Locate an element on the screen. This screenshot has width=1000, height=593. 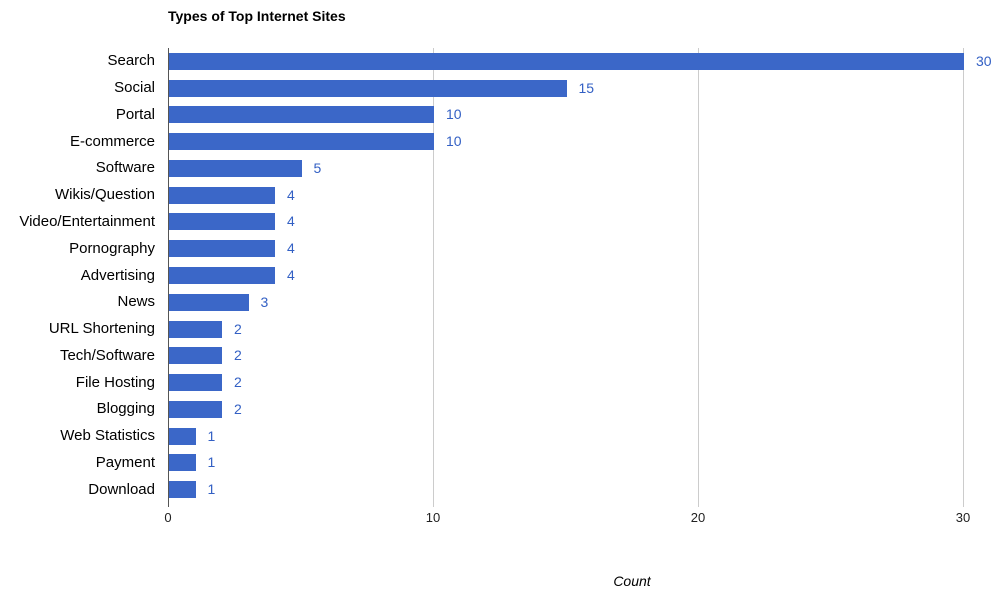
category-label: Payment is located at coordinates (125, 462).